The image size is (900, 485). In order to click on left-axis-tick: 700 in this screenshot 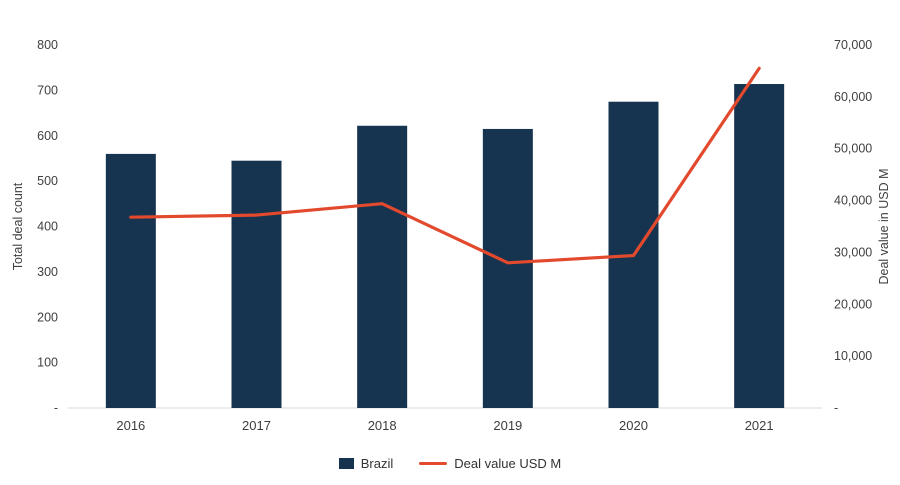, I will do `click(47, 90)`.